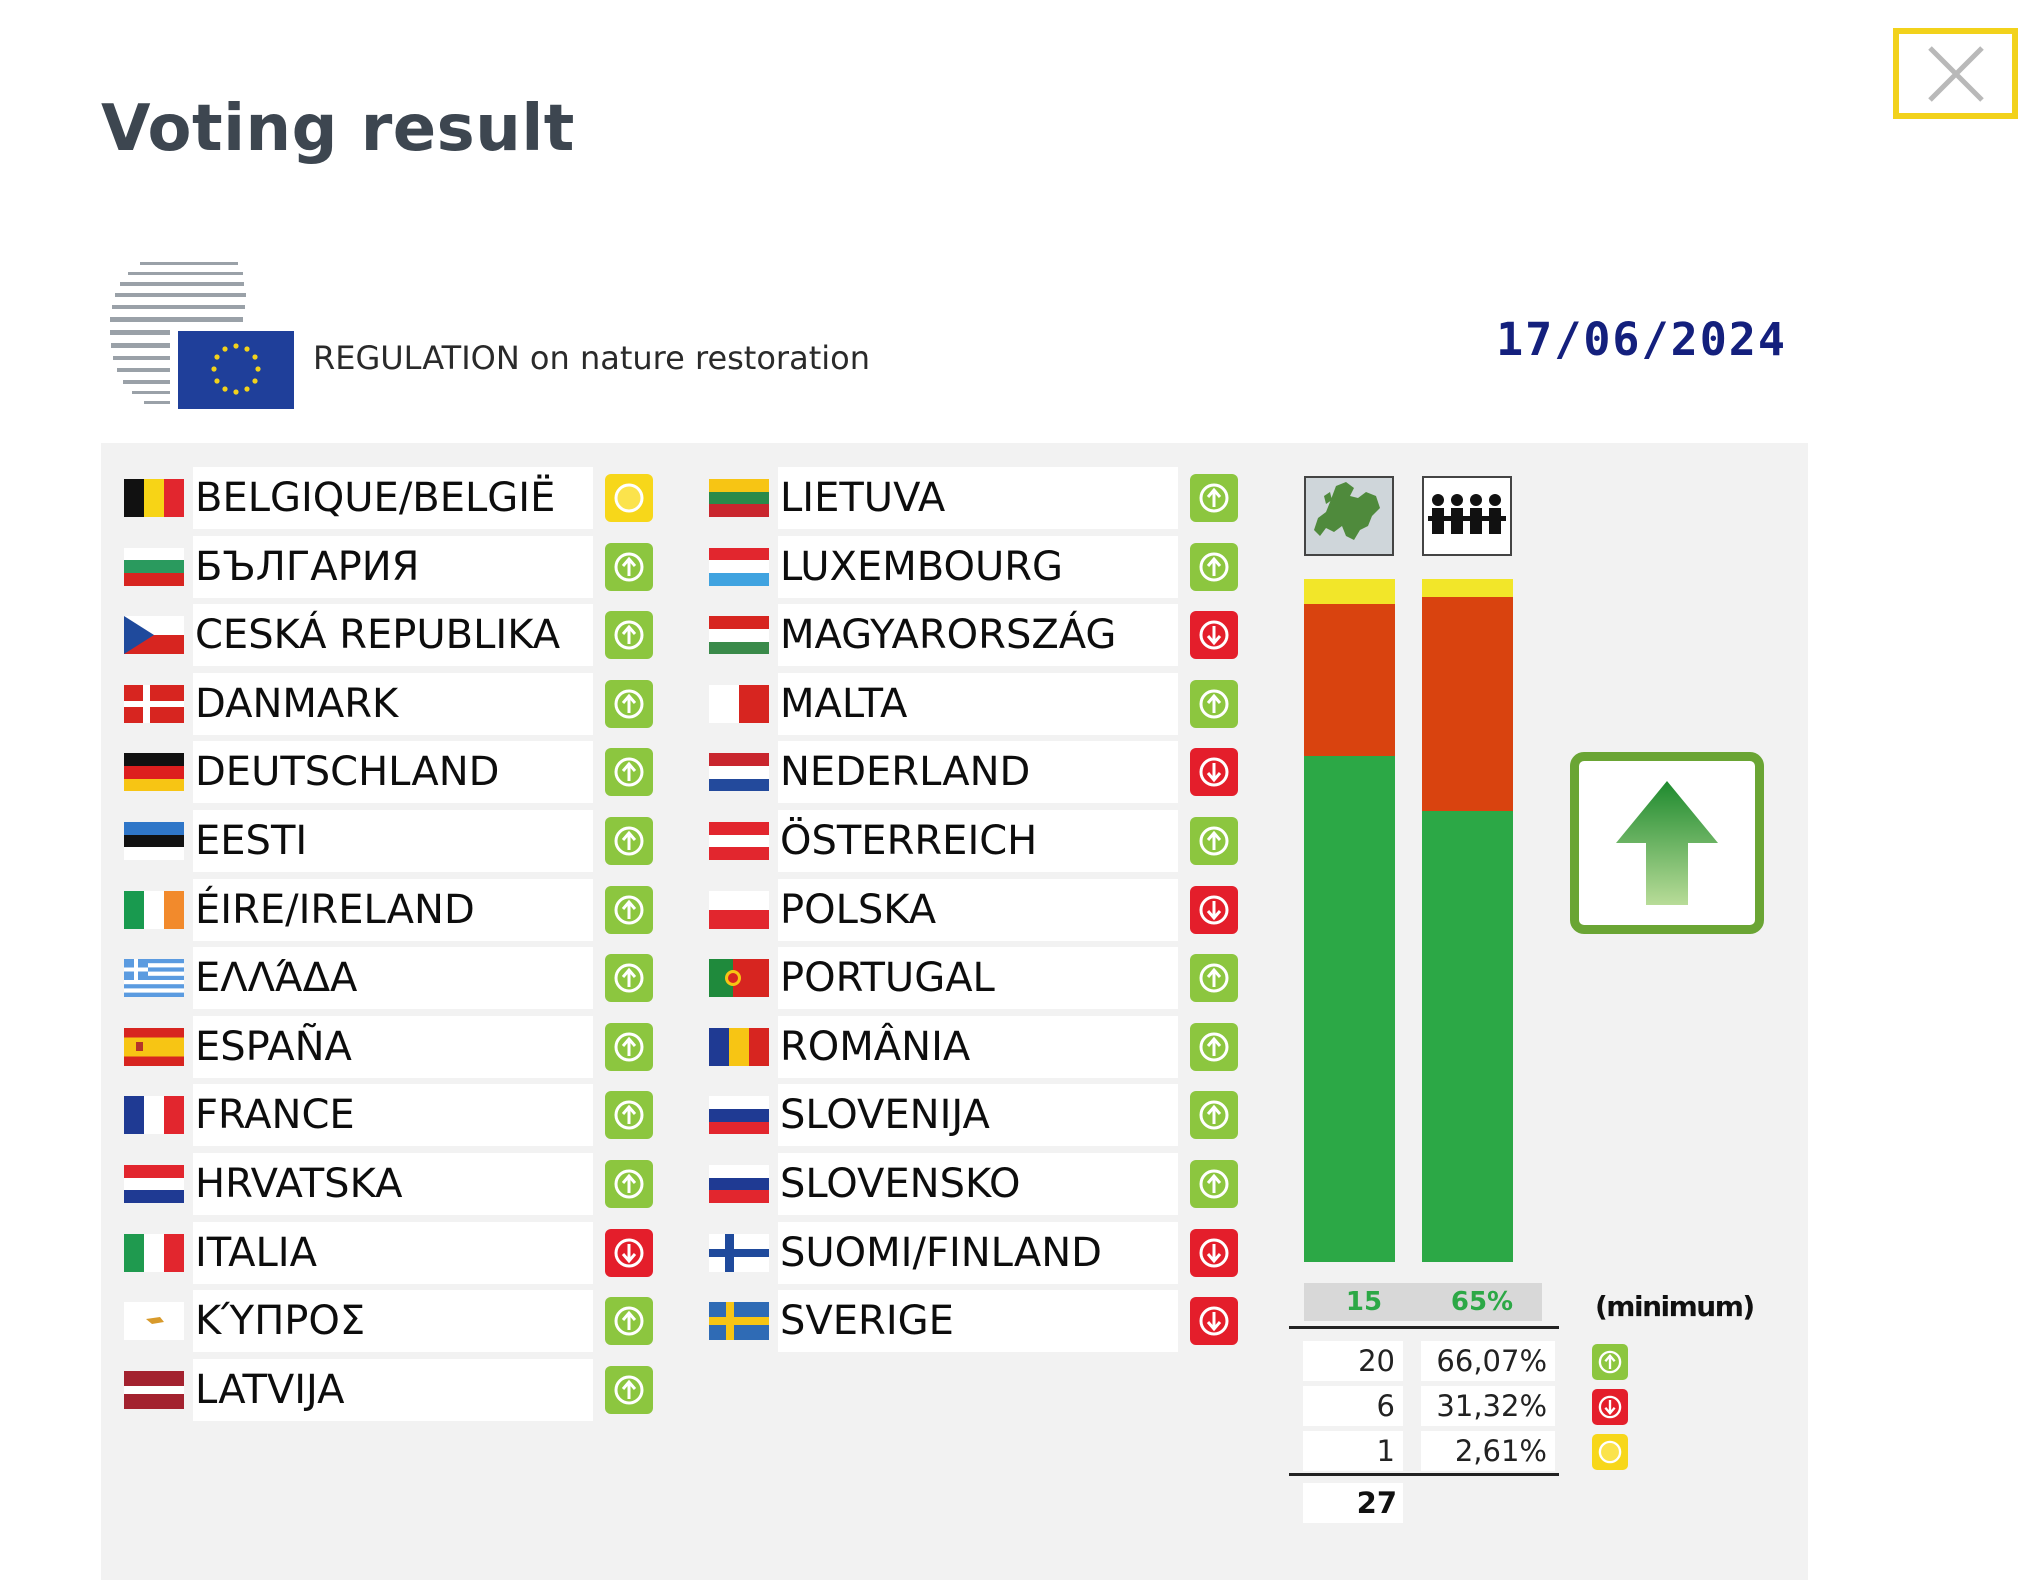 The image size is (2030, 1580). I want to click on states-abstain-segment, so click(1349, 592).